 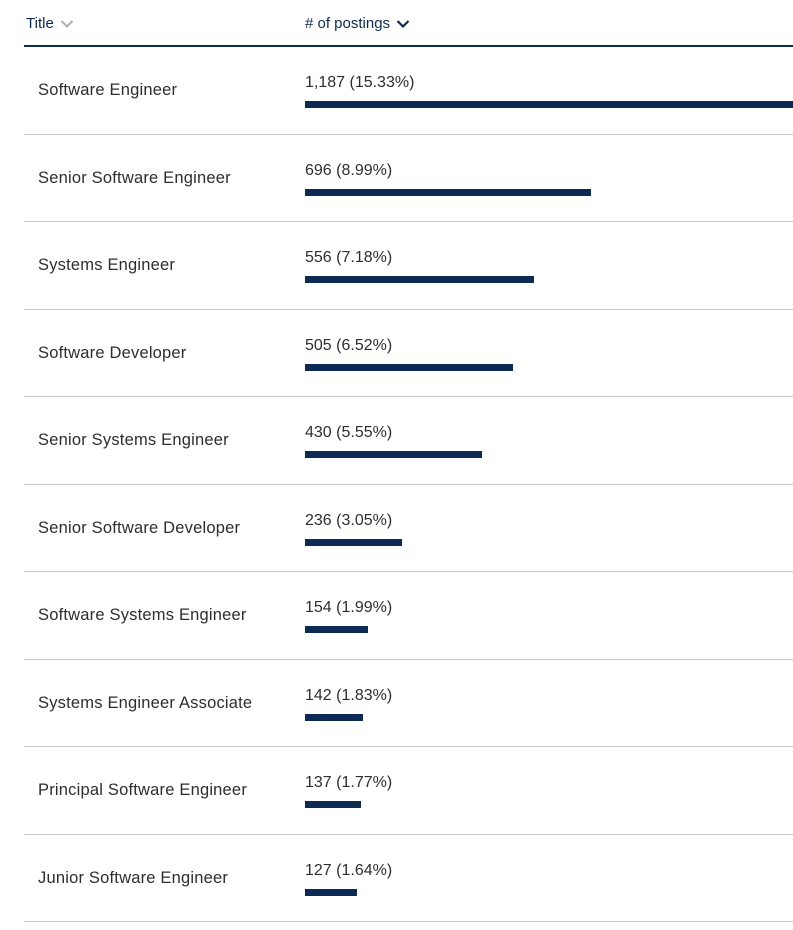 I want to click on title-column-header: Title, so click(x=50, y=23).